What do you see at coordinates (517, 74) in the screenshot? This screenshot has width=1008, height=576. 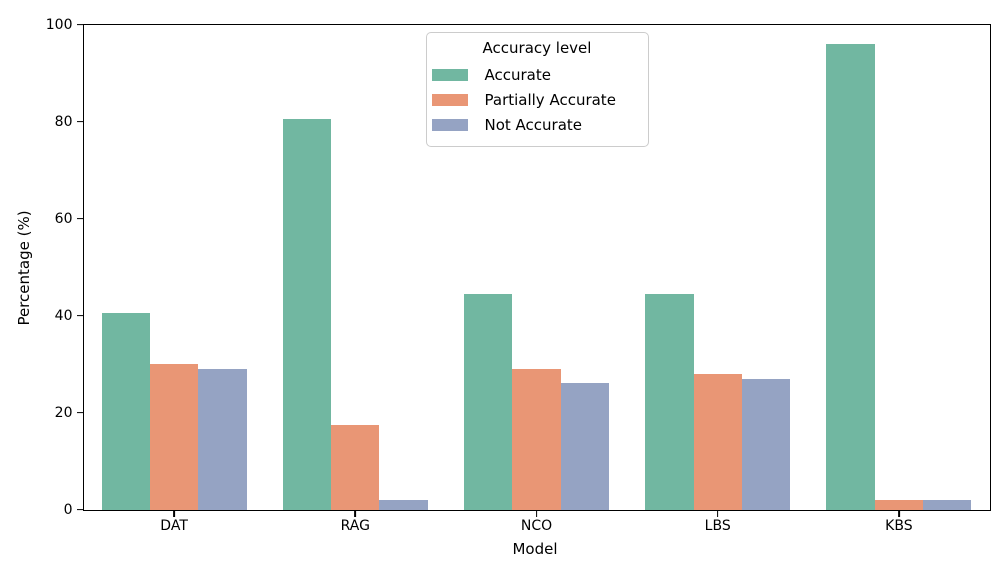 I see `legend-label: Accurate` at bounding box center [517, 74].